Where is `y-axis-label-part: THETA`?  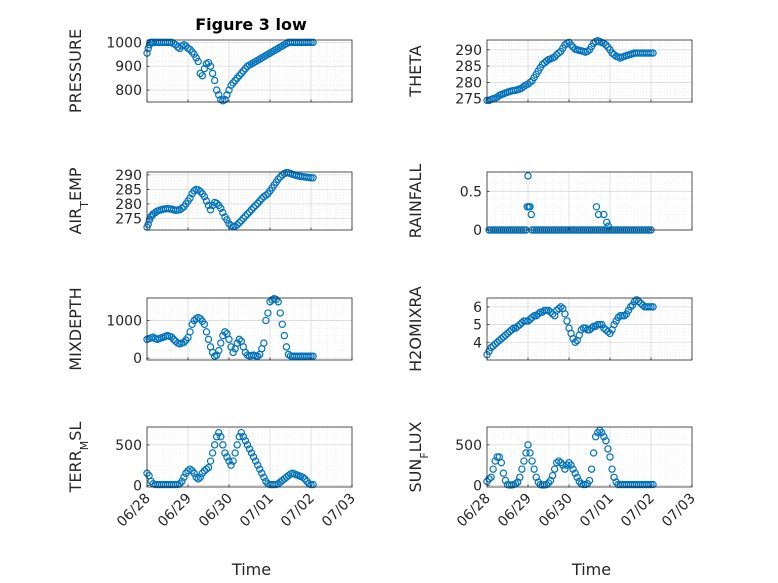
y-axis-label-part: THETA is located at coordinates (415, 71).